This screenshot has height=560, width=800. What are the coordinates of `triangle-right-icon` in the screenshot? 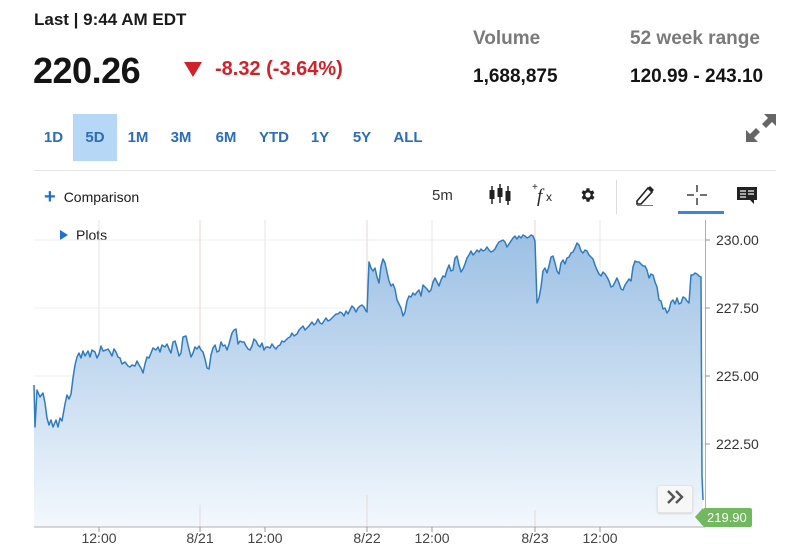 It's located at (64, 235).